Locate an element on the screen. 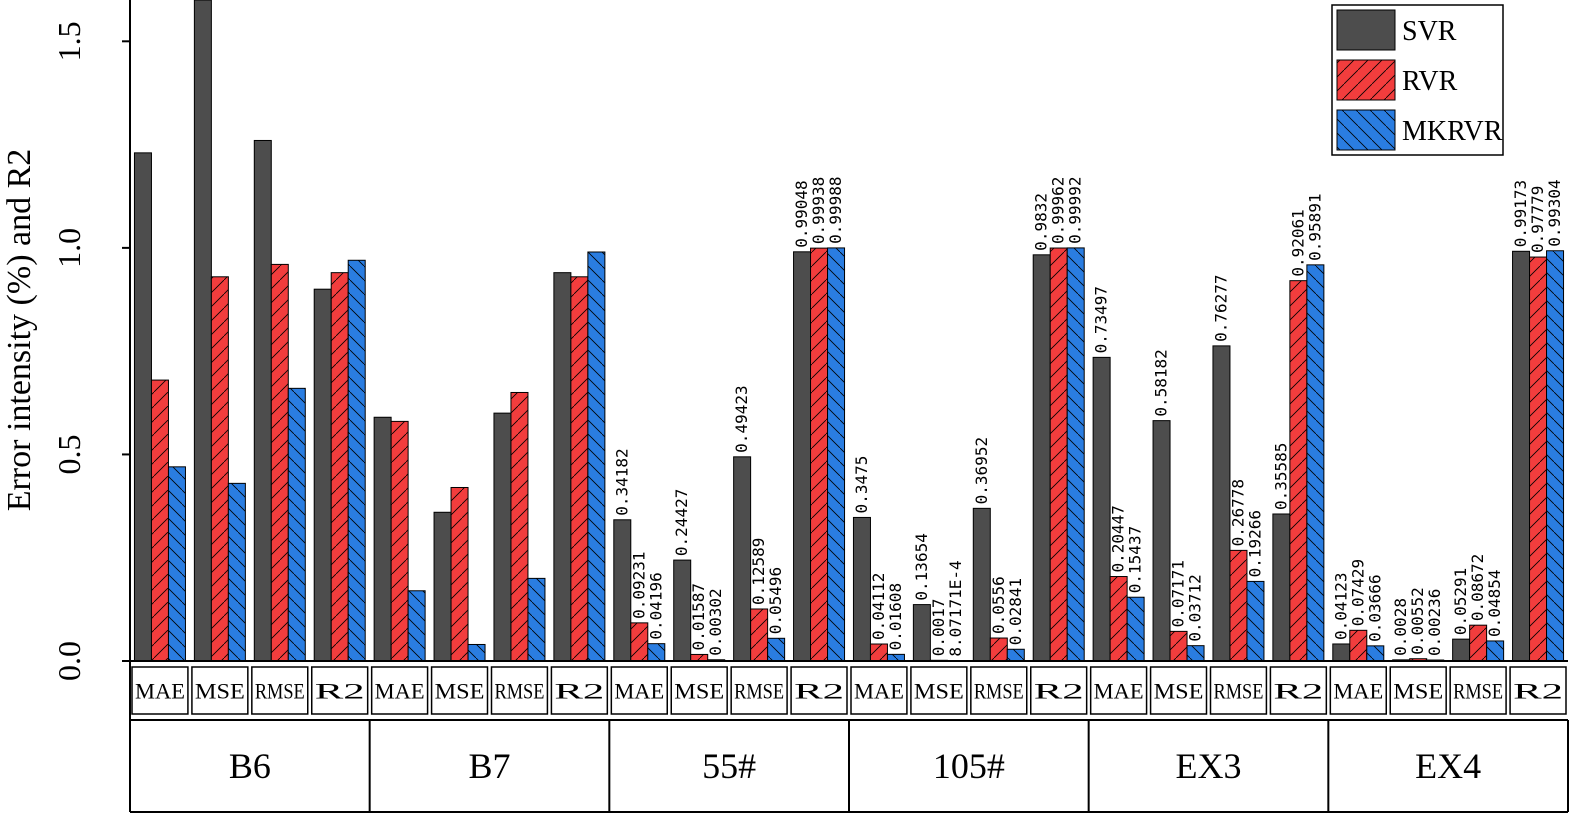  legend-label: MKRVR is located at coordinates (1452, 131).